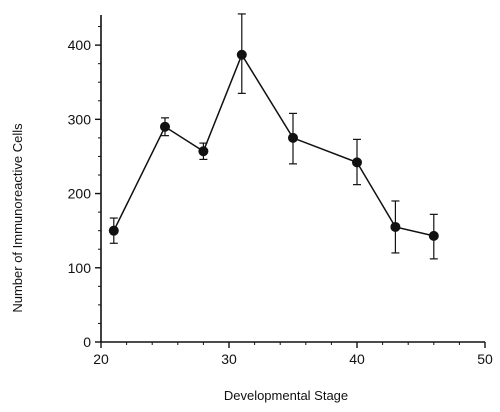  I want to click on x-tick-label: 30, so click(229, 359).